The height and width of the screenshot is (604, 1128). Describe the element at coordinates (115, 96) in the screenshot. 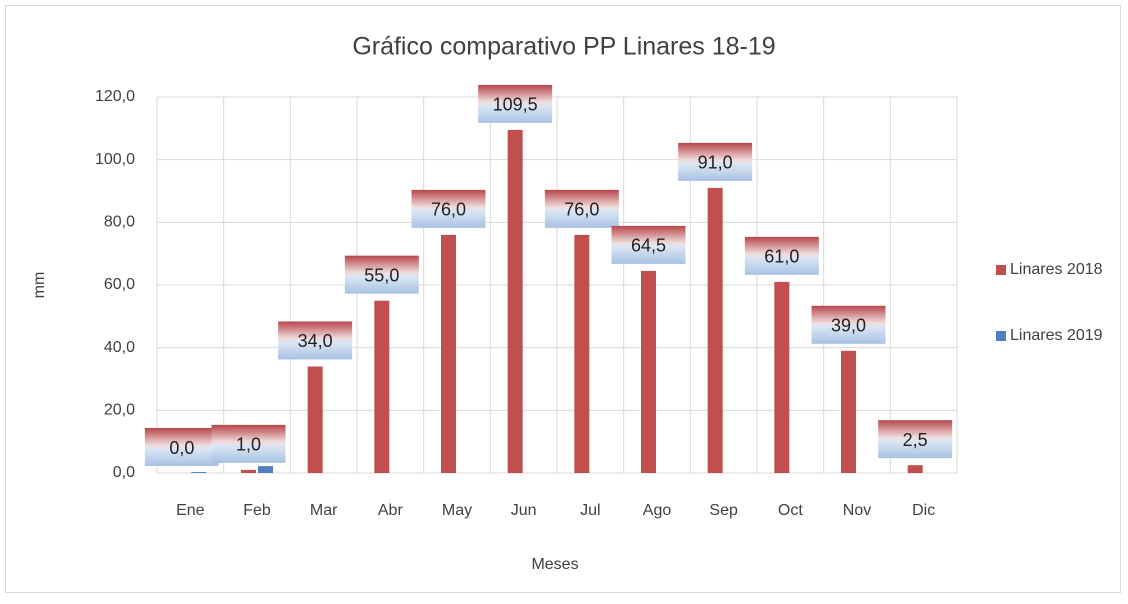

I see `y-tick-label: 120,0` at that location.